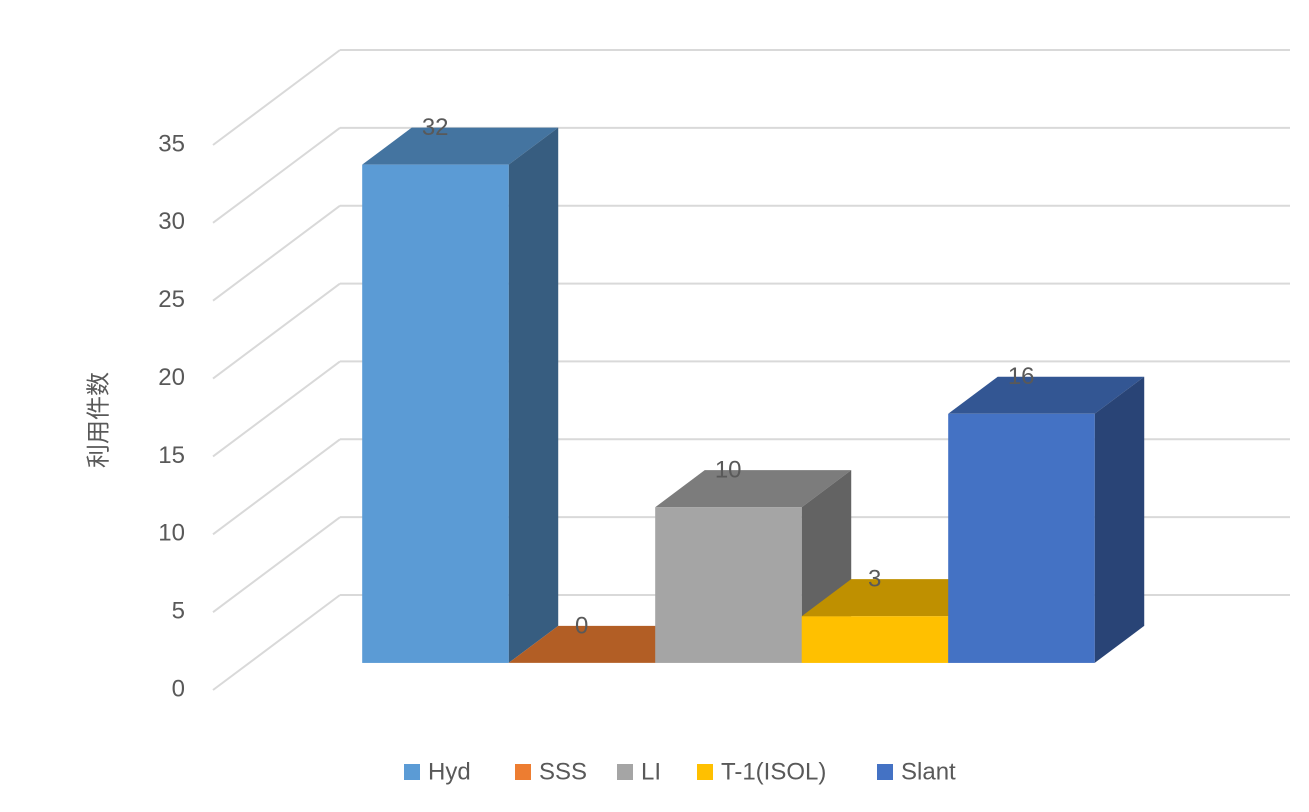  I want to click on data-label: 10, so click(728, 470).